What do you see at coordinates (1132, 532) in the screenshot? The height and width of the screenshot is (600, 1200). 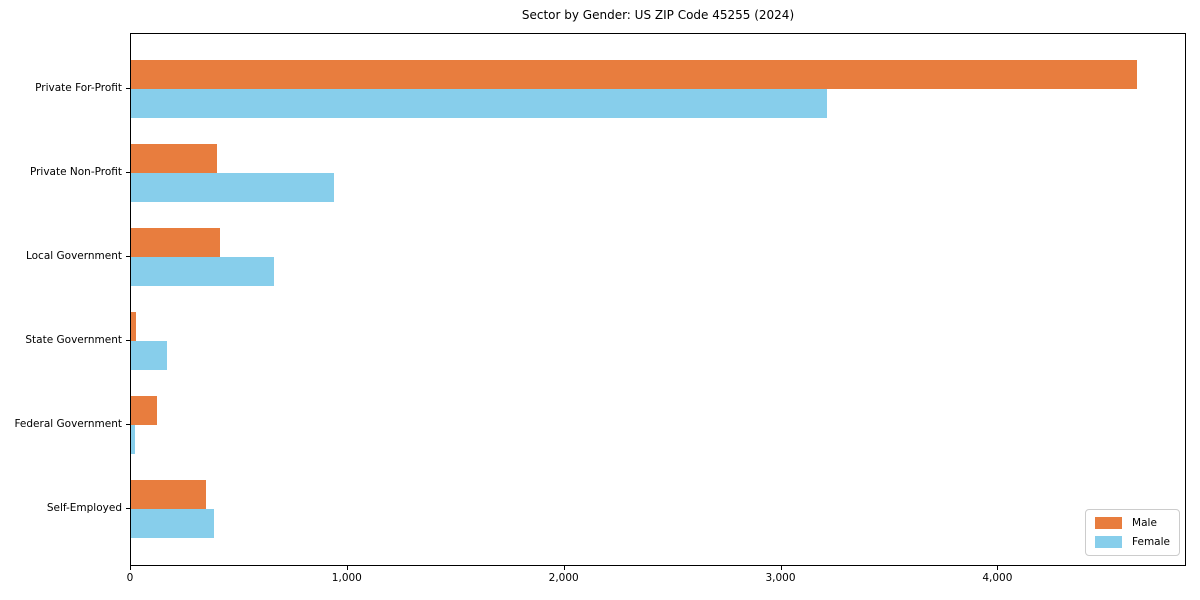 I see `legend: Male Female` at bounding box center [1132, 532].